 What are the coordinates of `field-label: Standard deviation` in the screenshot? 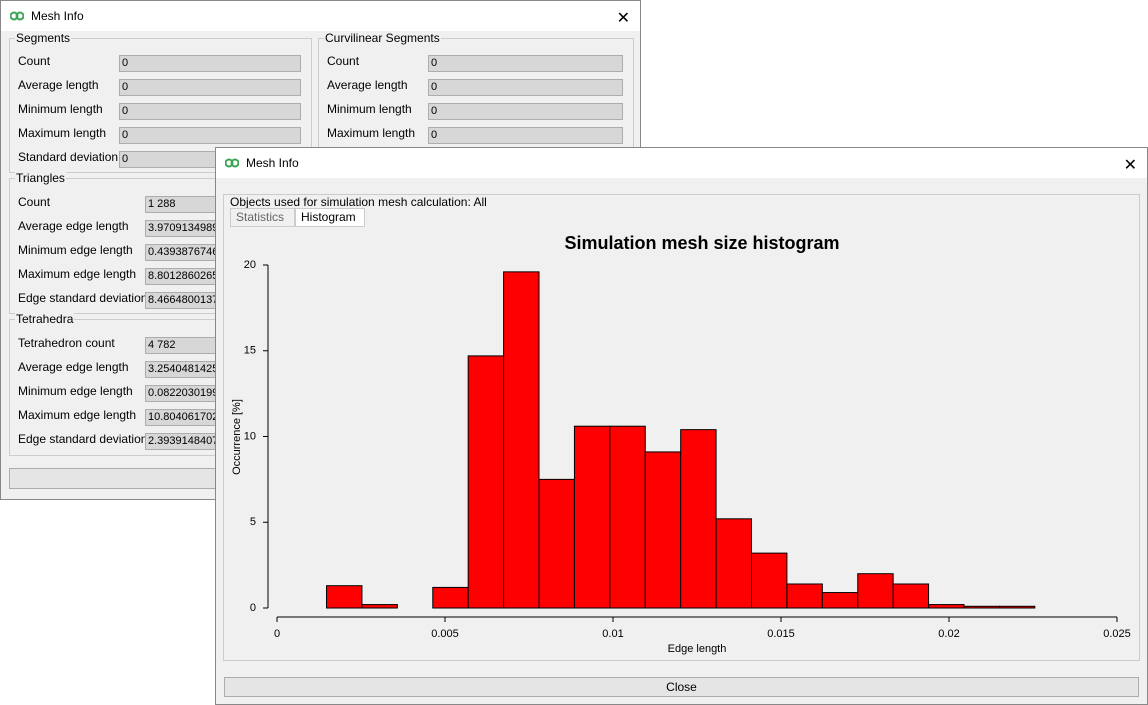 It's located at (68, 157).